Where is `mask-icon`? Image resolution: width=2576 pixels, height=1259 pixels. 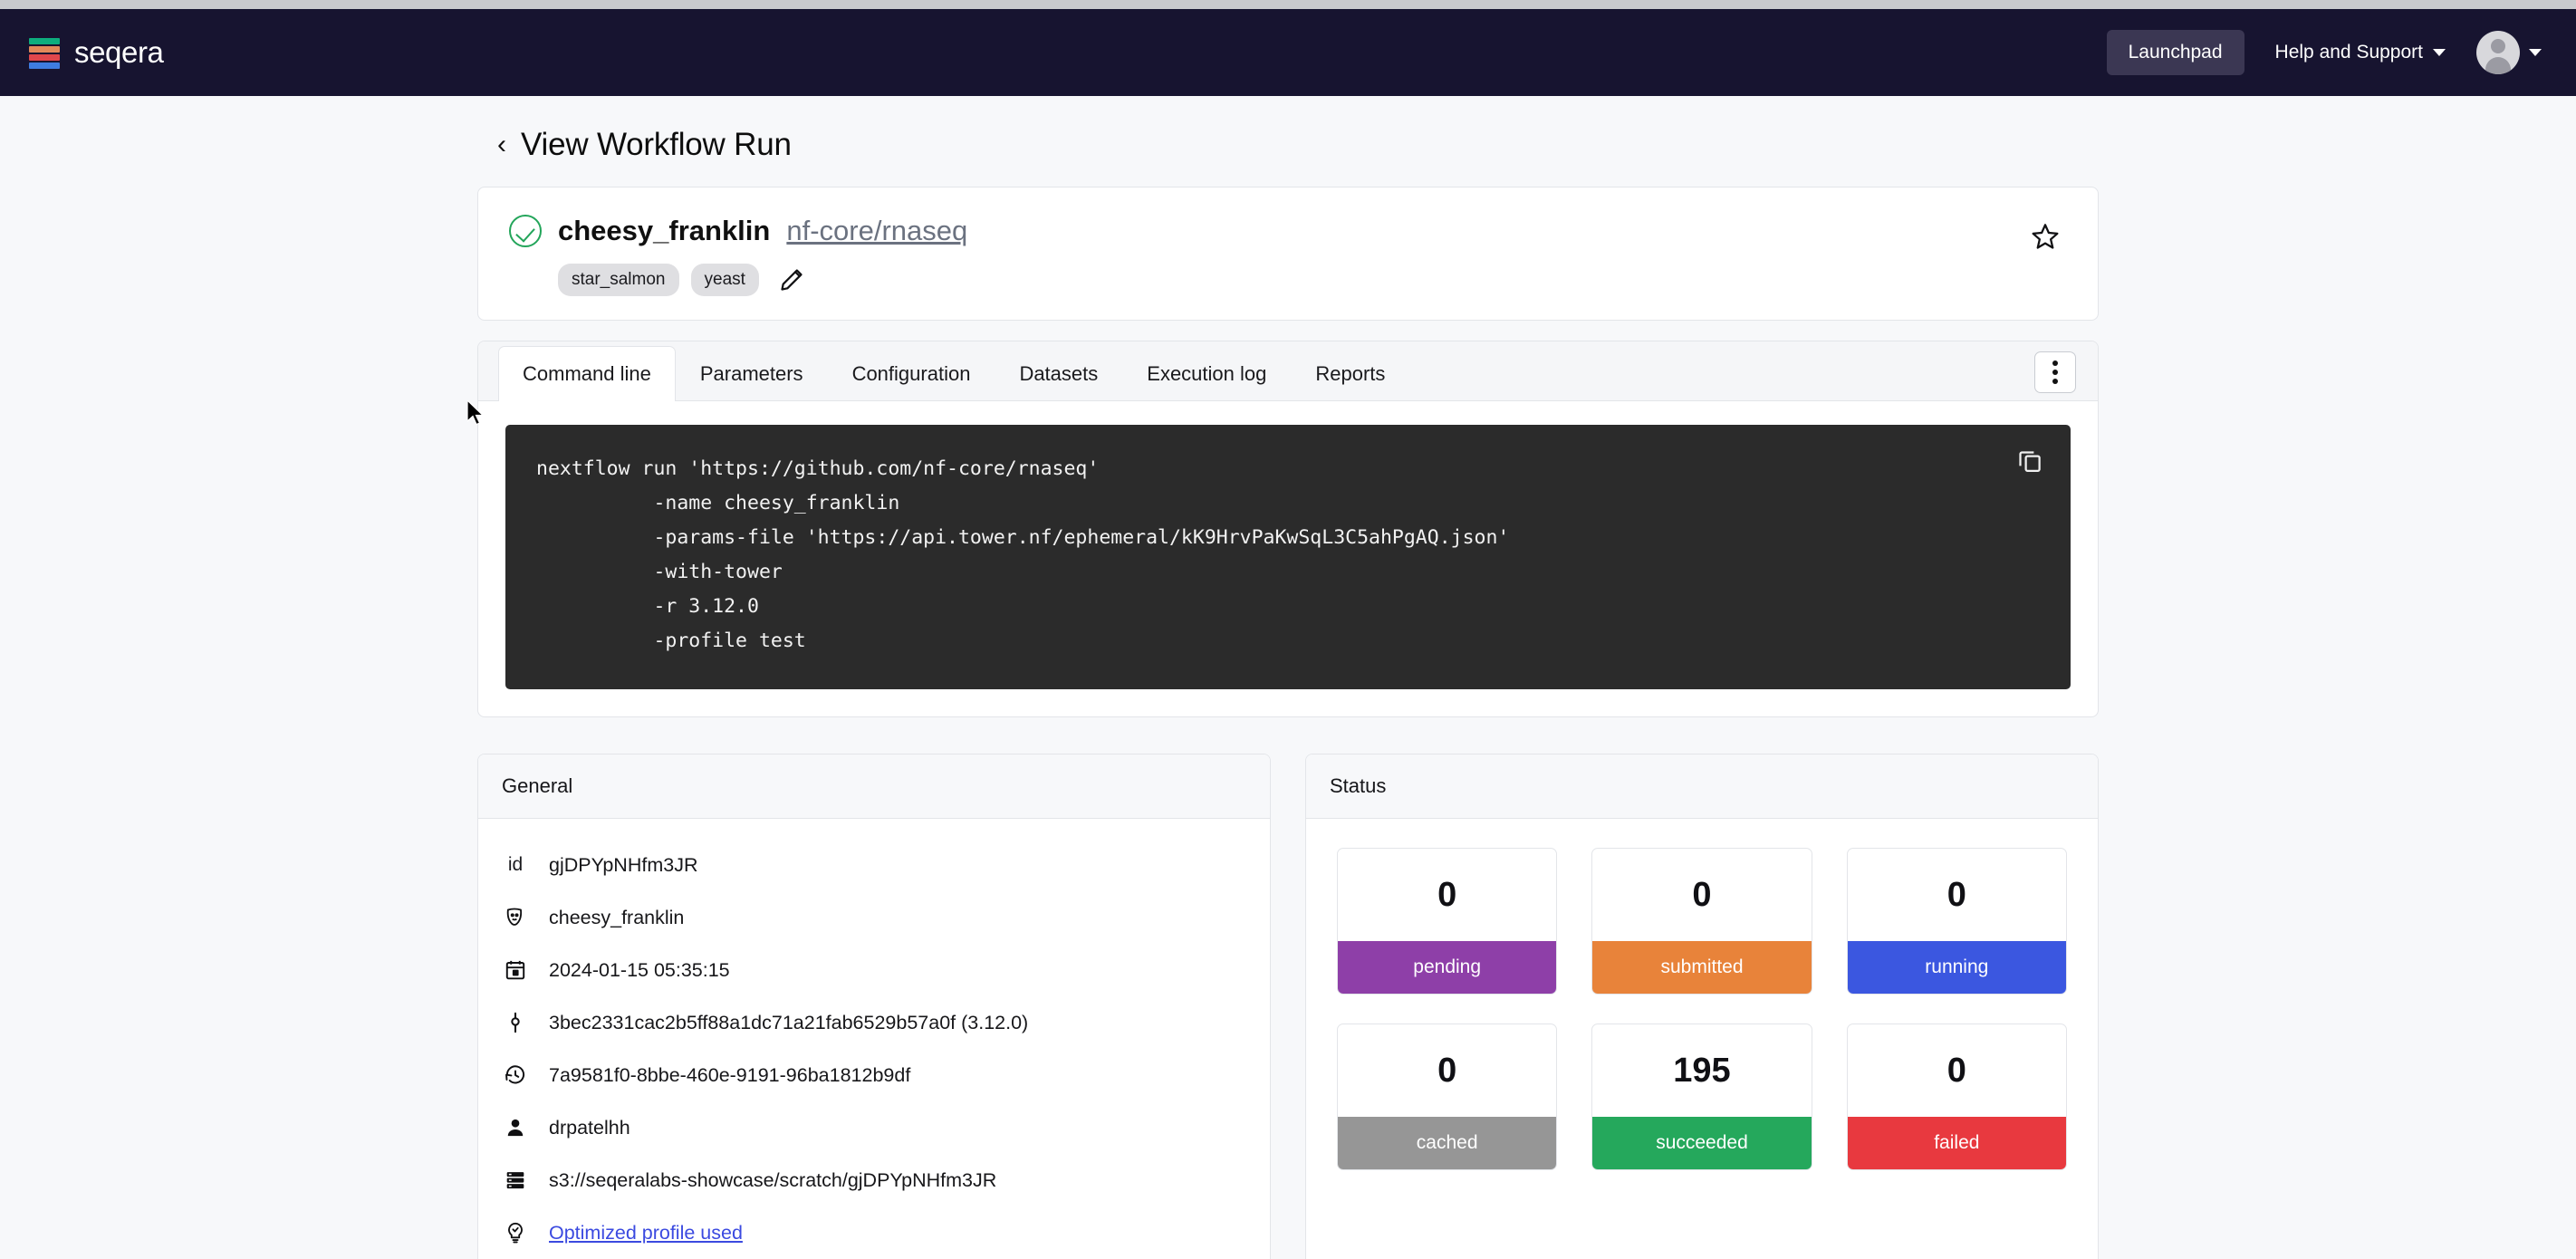 mask-icon is located at coordinates (515, 917).